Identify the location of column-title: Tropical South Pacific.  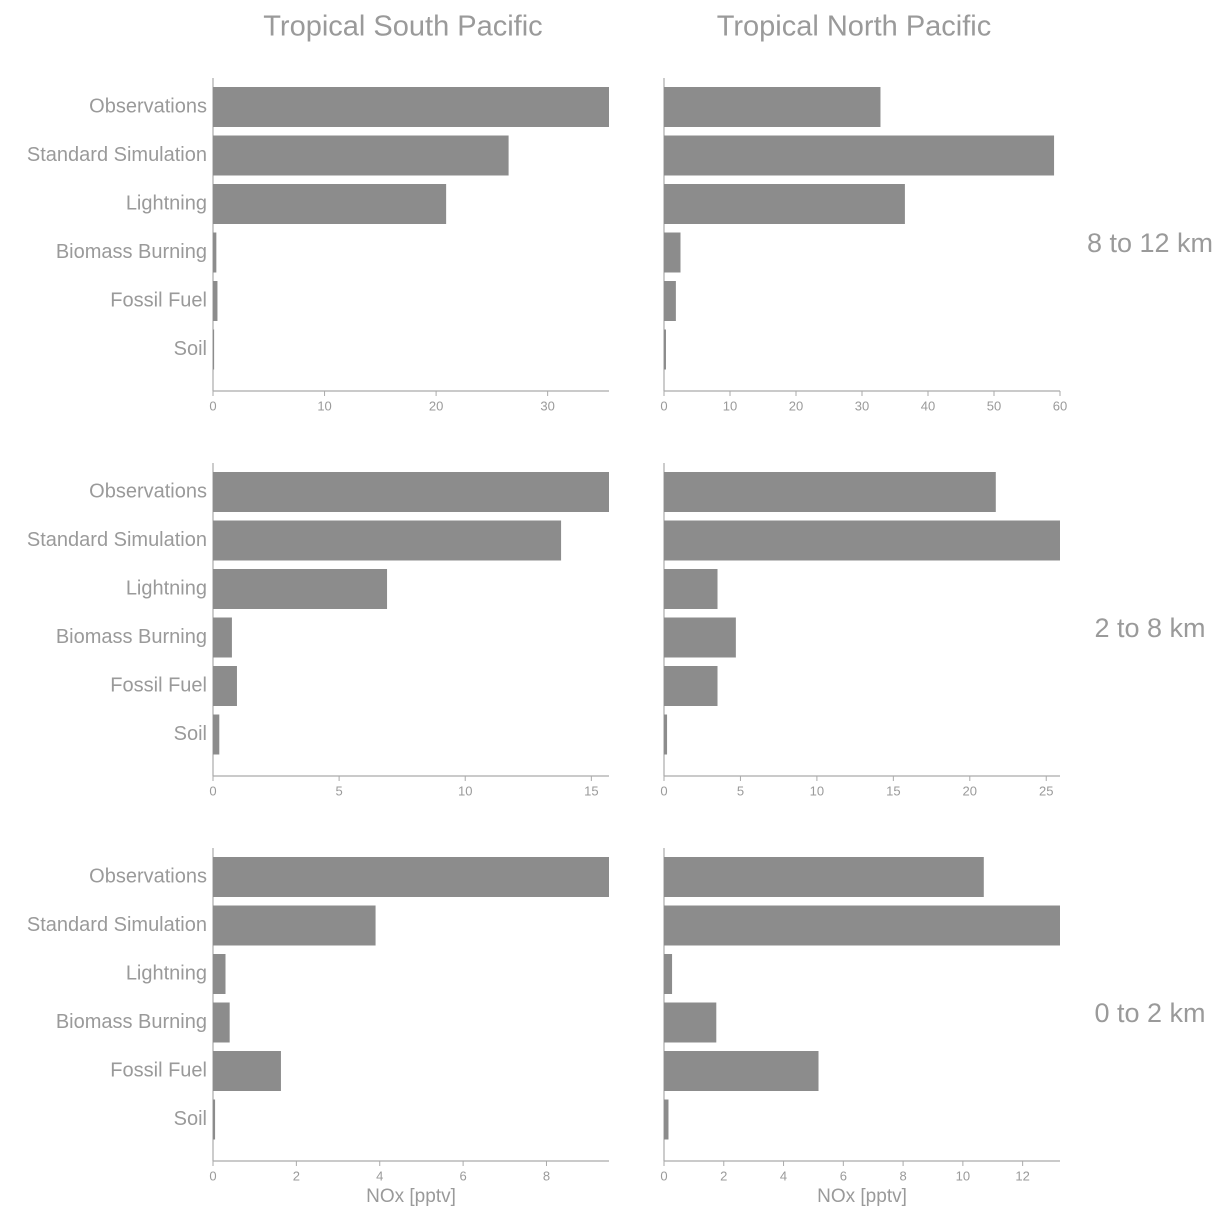
(402, 27).